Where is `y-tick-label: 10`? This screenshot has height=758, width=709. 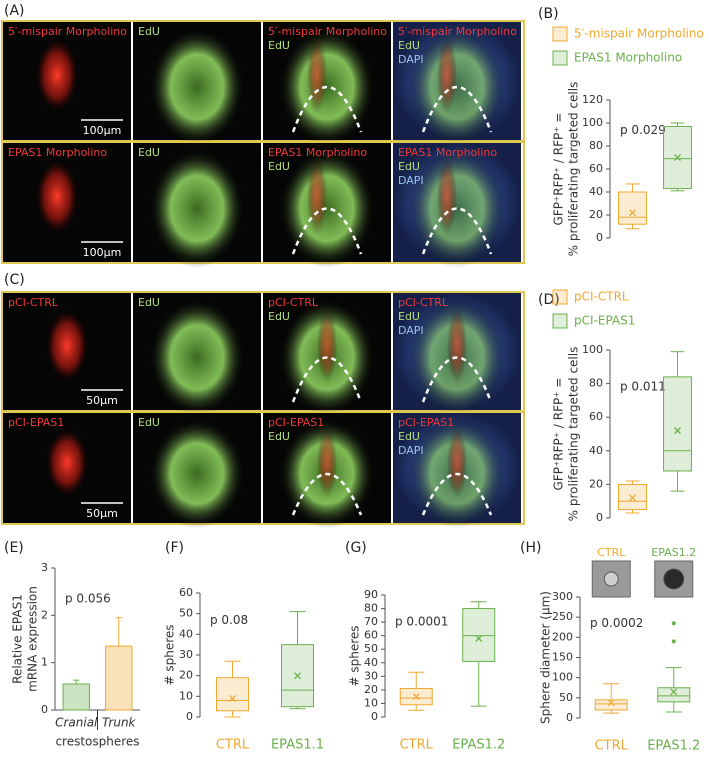 y-tick-label: 10 is located at coordinates (371, 702).